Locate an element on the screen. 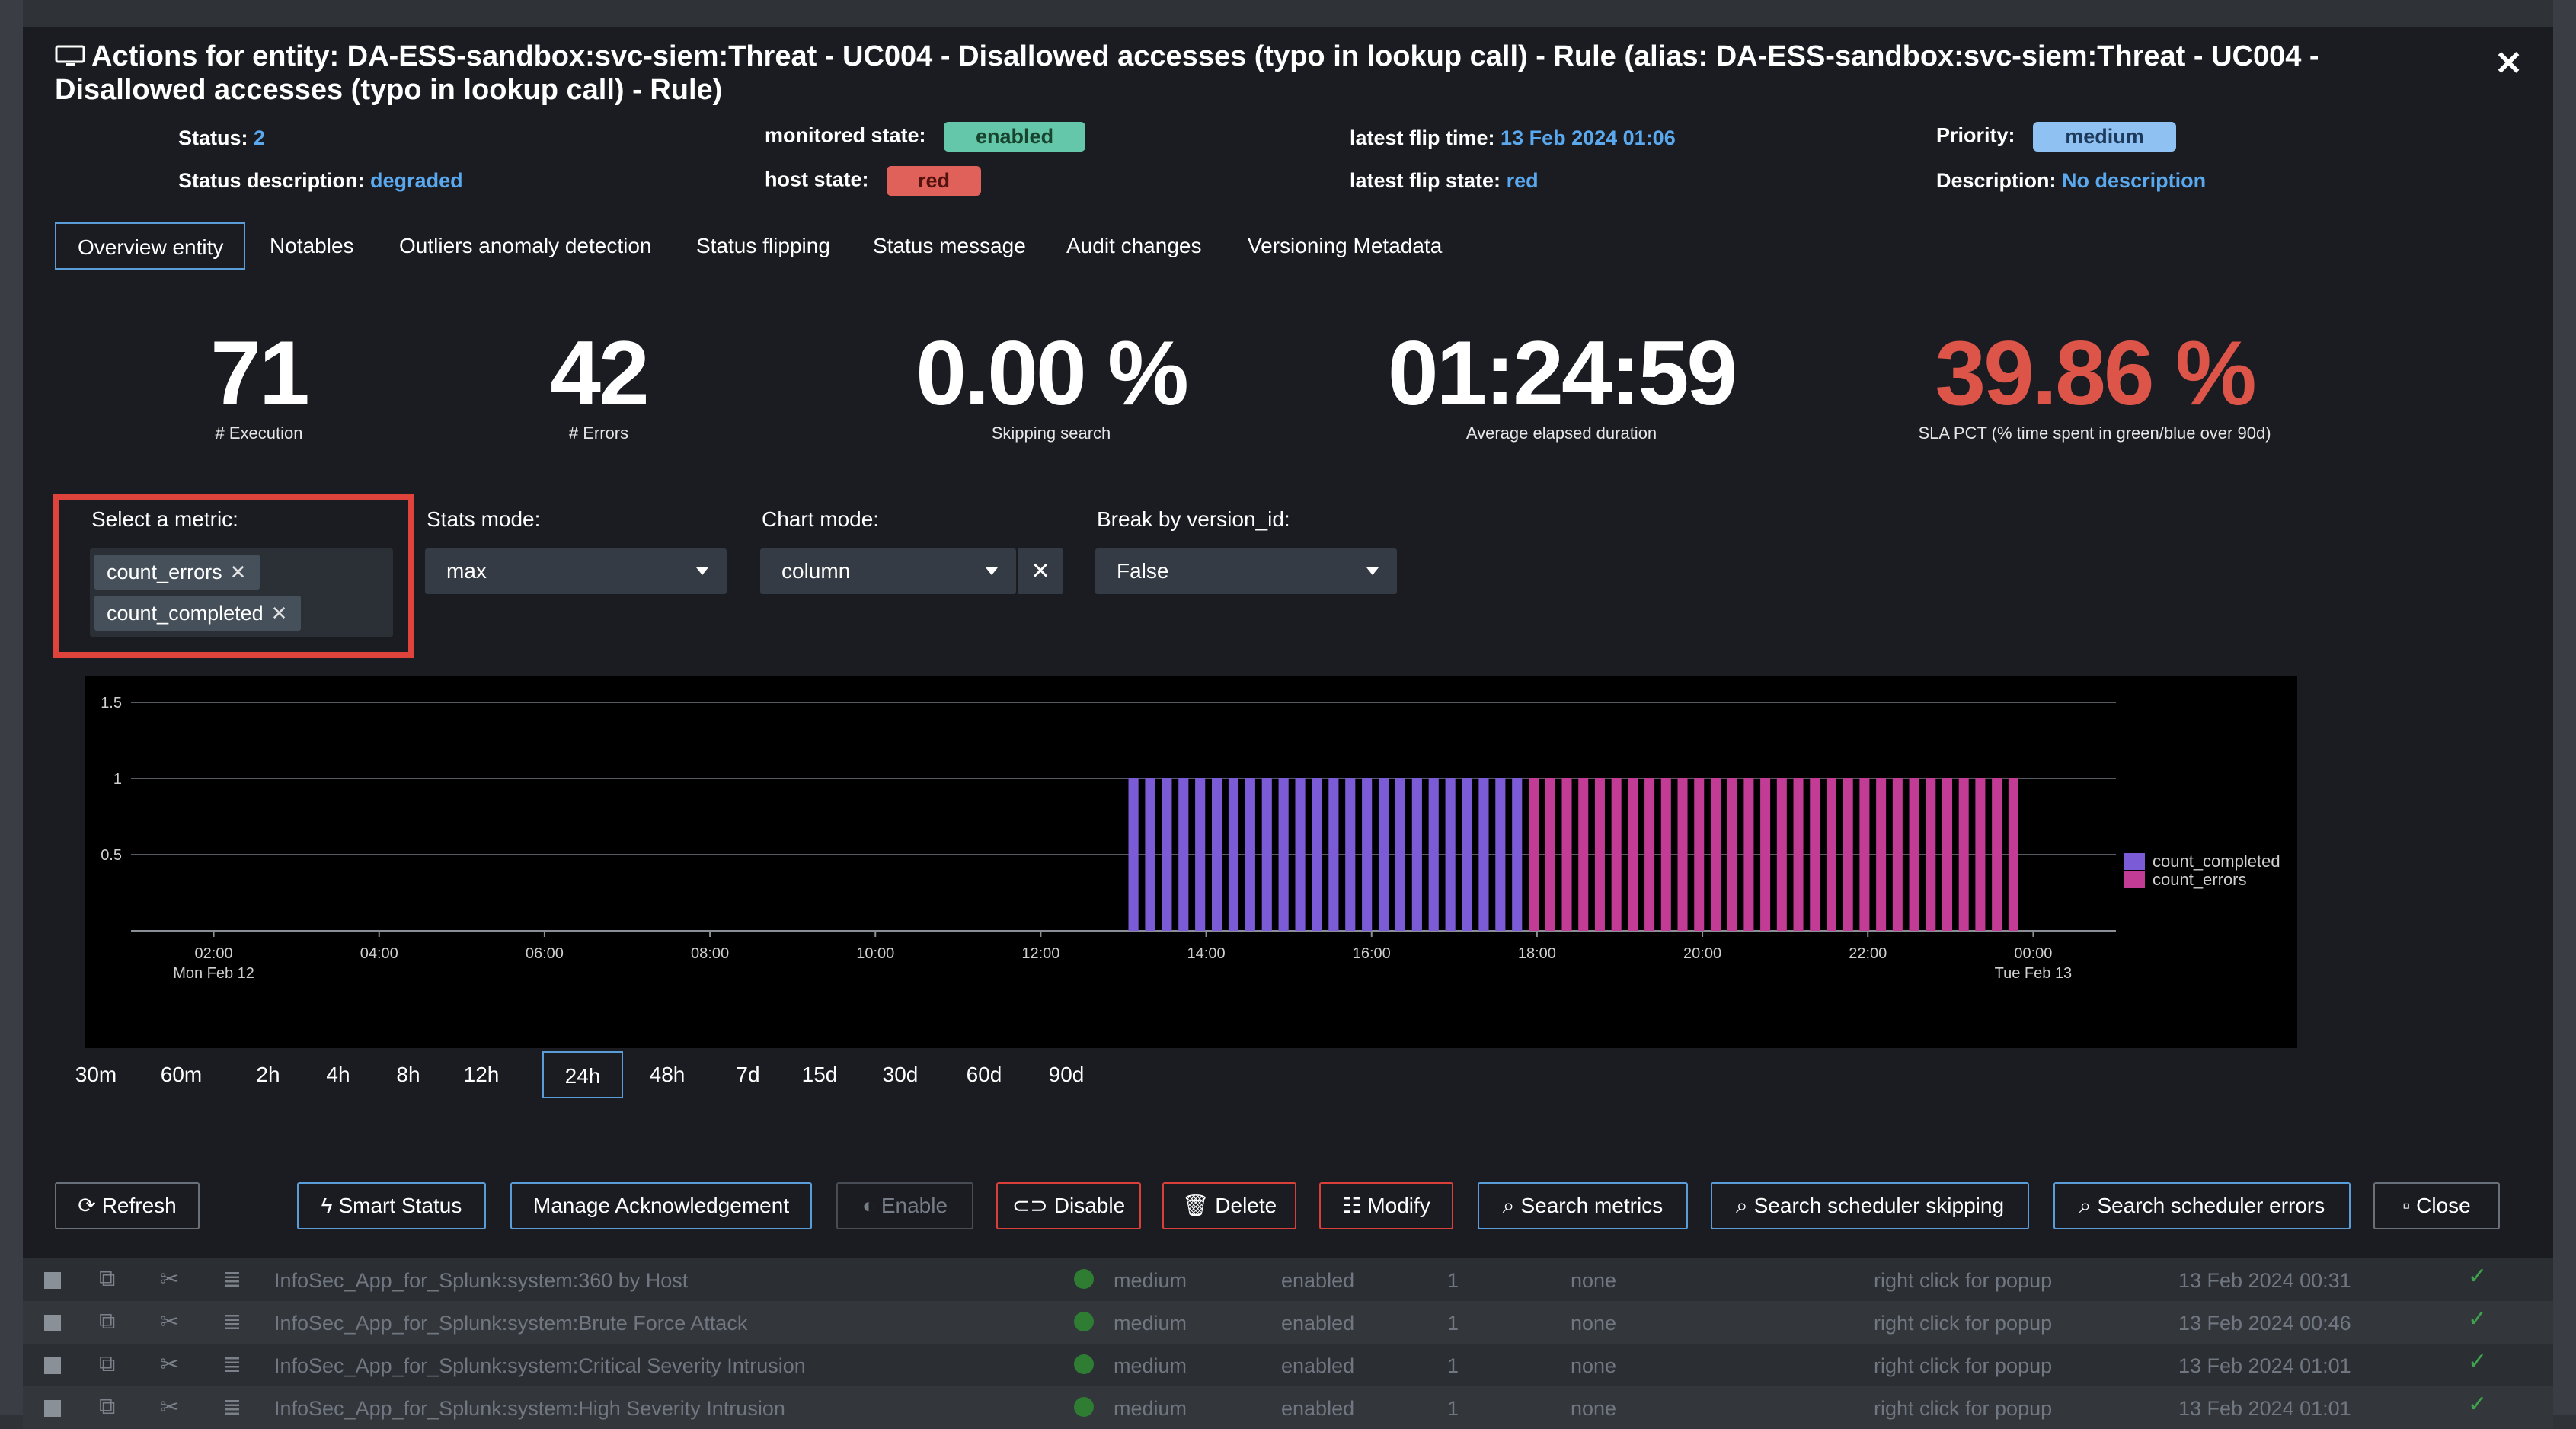 This screenshot has height=1429, width=2576. priority-field: Priority: medium is located at coordinates (2056, 137).